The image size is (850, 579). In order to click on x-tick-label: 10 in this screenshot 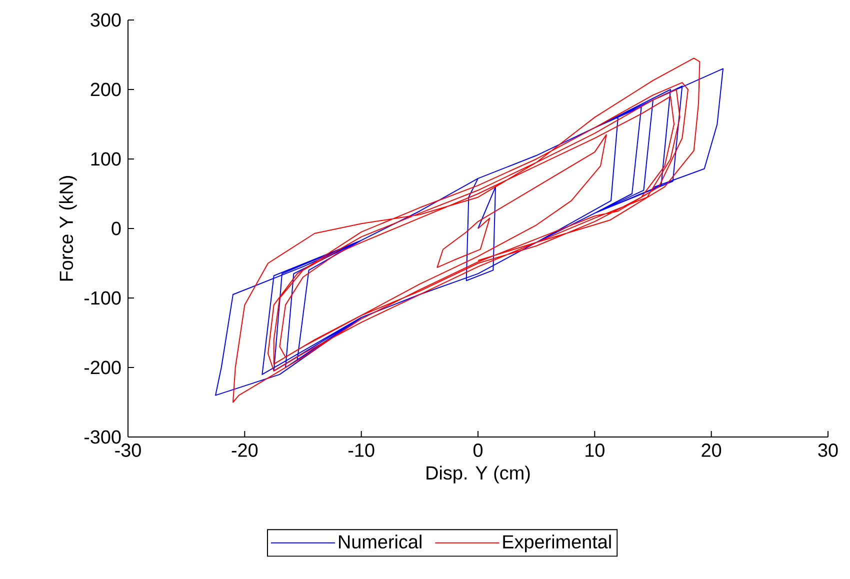, I will do `click(595, 450)`.